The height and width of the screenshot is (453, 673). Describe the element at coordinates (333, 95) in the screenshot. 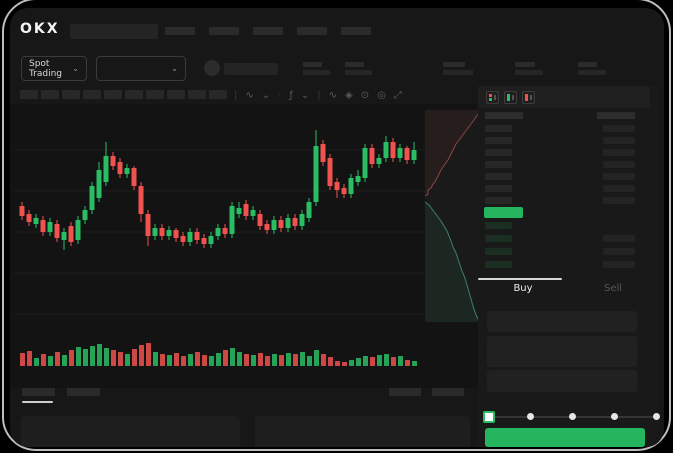

I see `compare-icon: ∿` at that location.